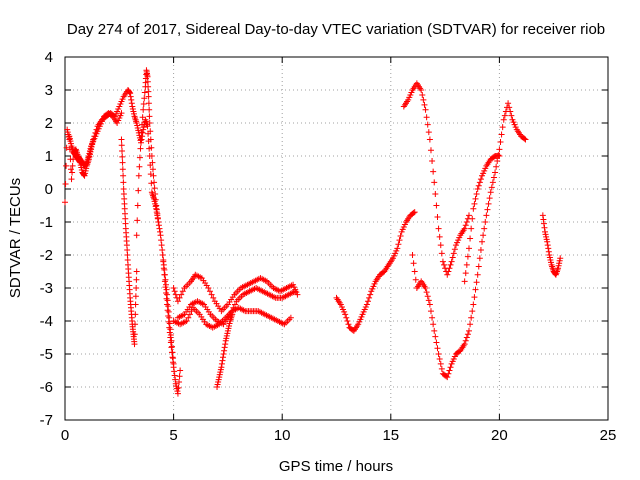  I want to click on x-tick-label: 5, so click(173, 435).